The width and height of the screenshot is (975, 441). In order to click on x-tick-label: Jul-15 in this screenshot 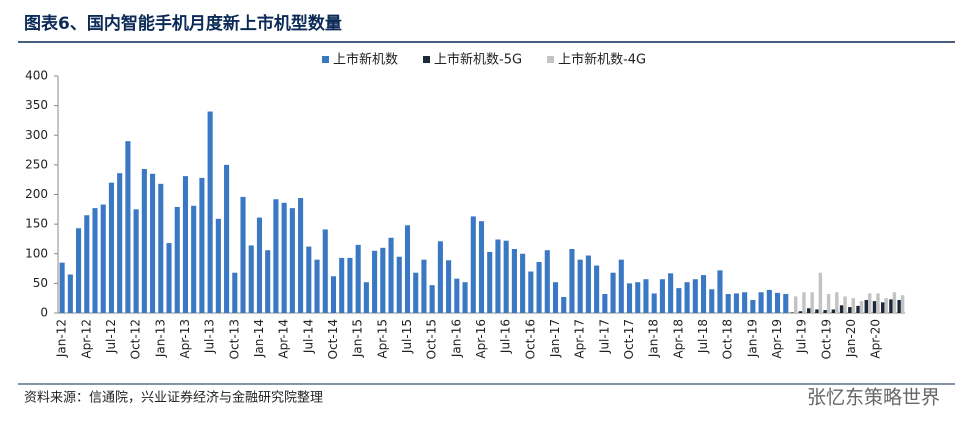, I will do `click(407, 336)`.